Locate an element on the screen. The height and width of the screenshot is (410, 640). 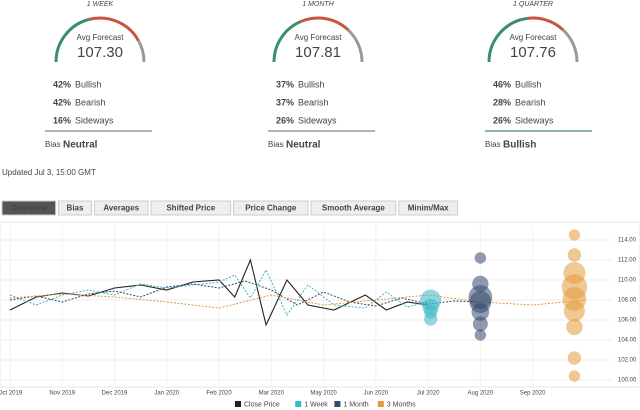
period: 1 MONTH is located at coordinates (318, 4).